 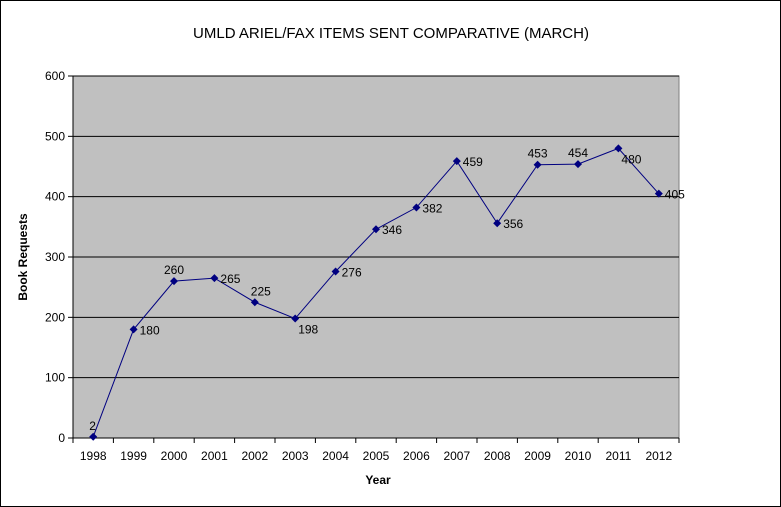 What do you see at coordinates (254, 456) in the screenshot?
I see `x-tick-label: 2002` at bounding box center [254, 456].